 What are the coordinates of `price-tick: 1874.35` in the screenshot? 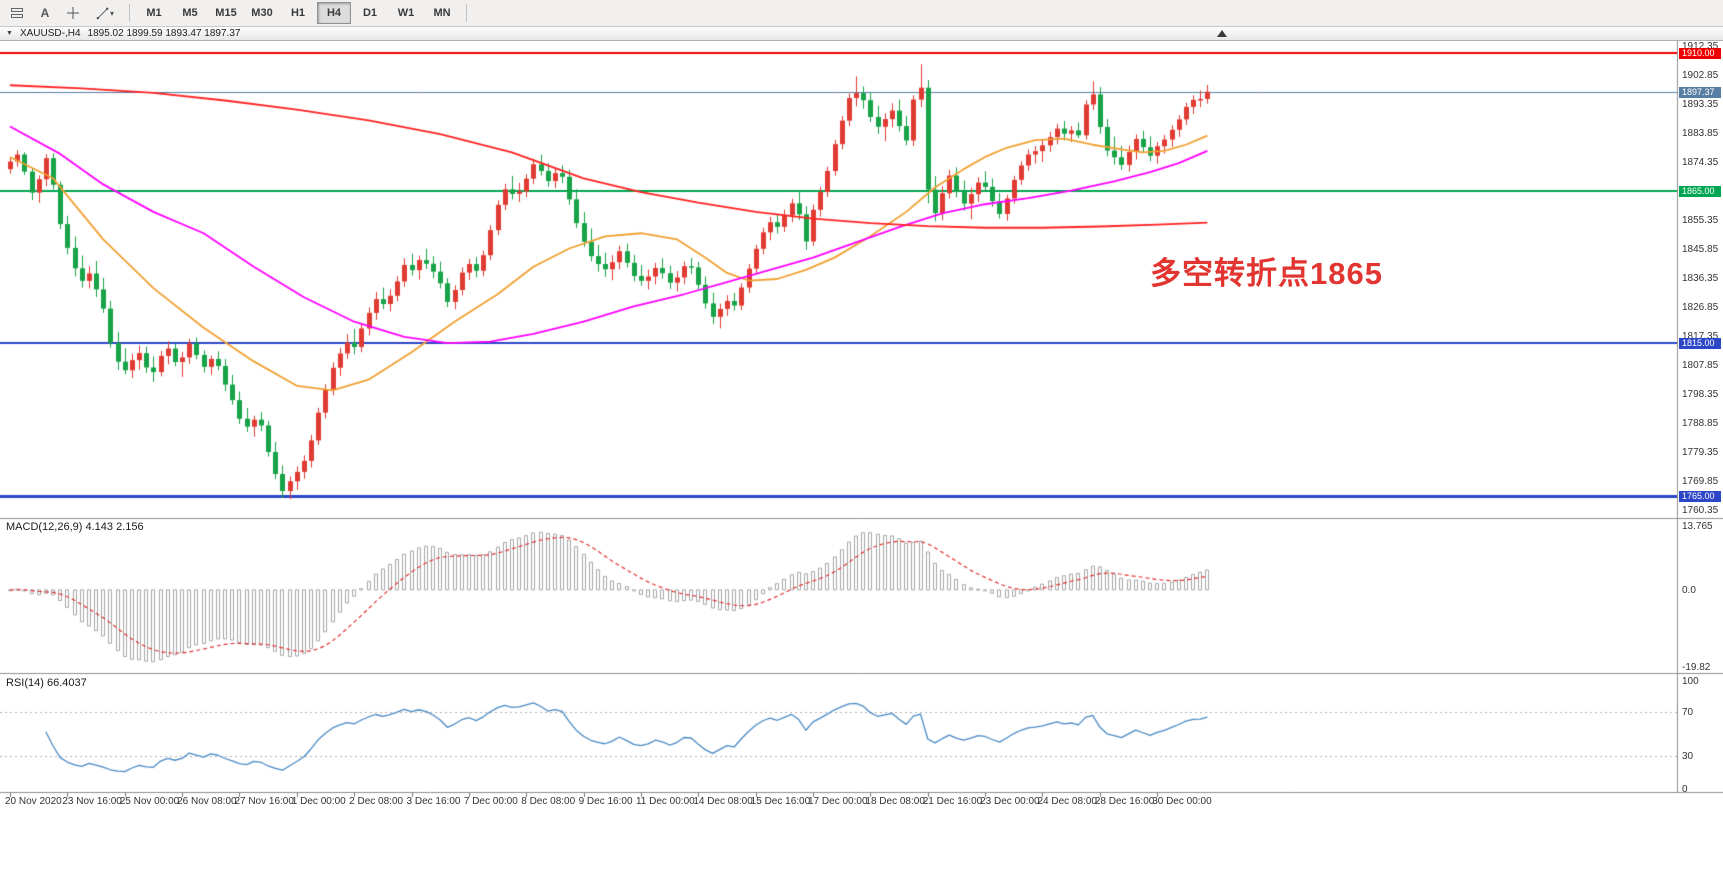 It's located at (1700, 162).